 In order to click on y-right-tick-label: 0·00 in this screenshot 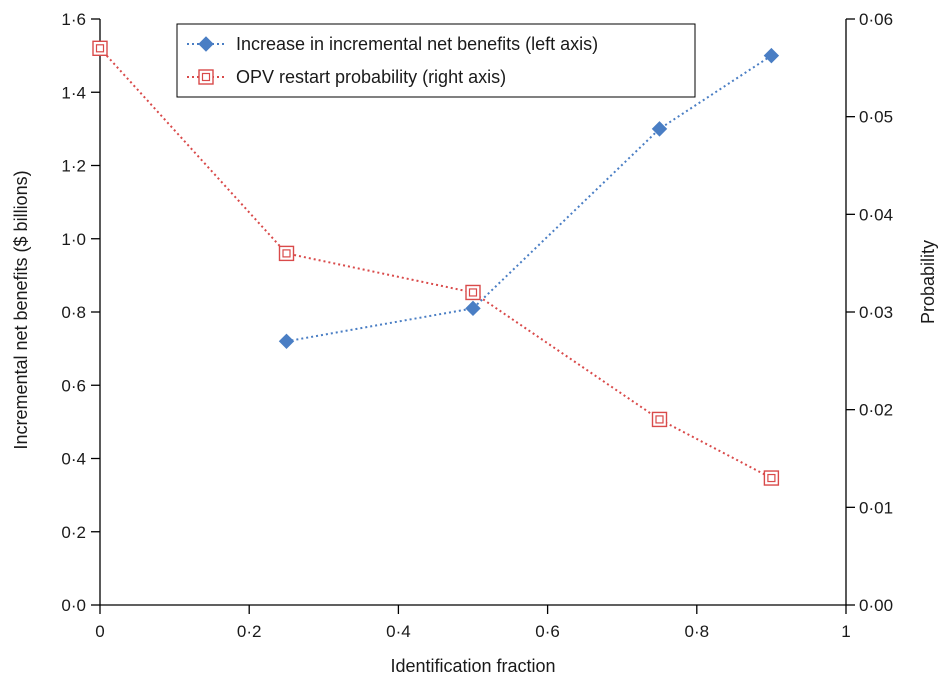, I will do `click(876, 605)`.